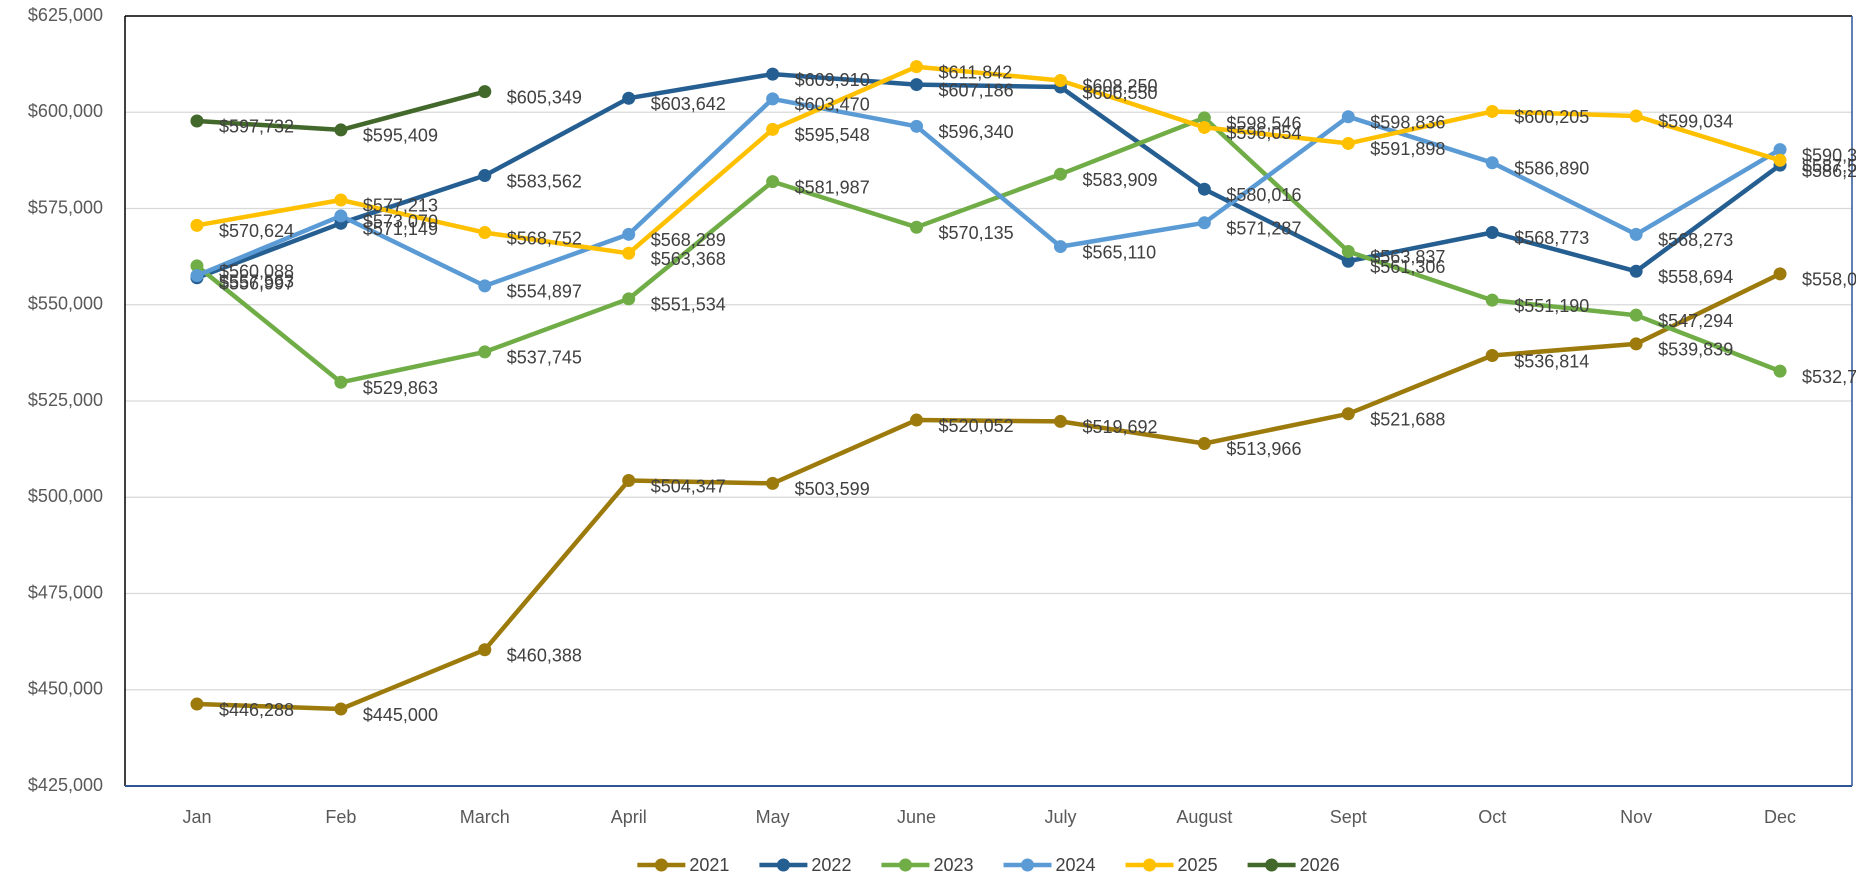 The width and height of the screenshot is (1856, 888). I want to click on data-label: $599,034, so click(1695, 122).